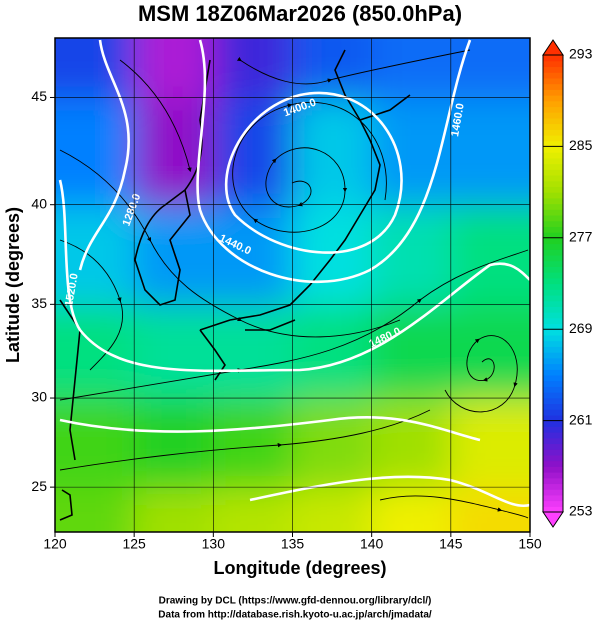 This screenshot has height=625, width=599. What do you see at coordinates (70, 410) in the screenshot?
I see `coastline` at bounding box center [70, 410].